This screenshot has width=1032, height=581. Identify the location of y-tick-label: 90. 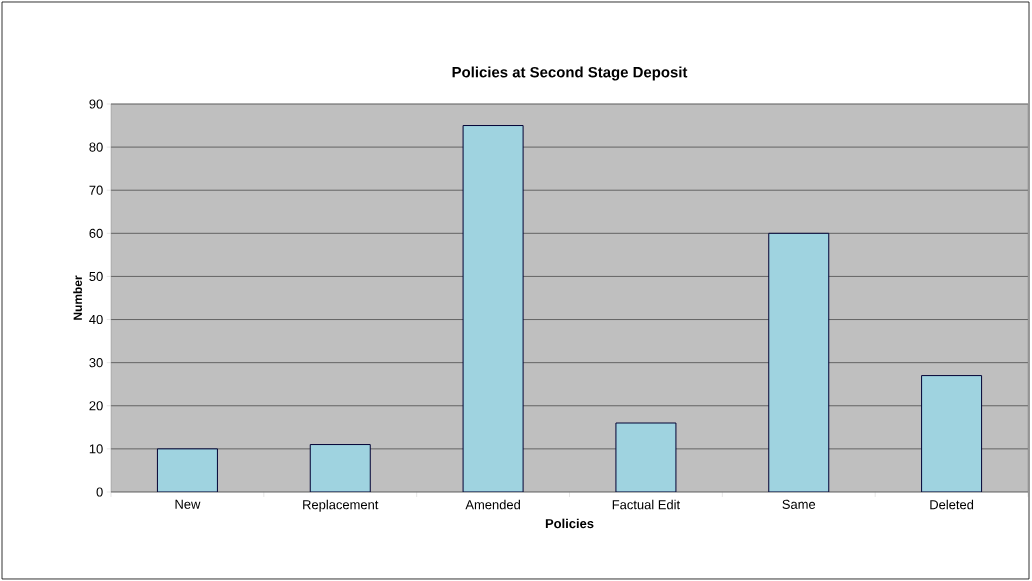
(96, 104).